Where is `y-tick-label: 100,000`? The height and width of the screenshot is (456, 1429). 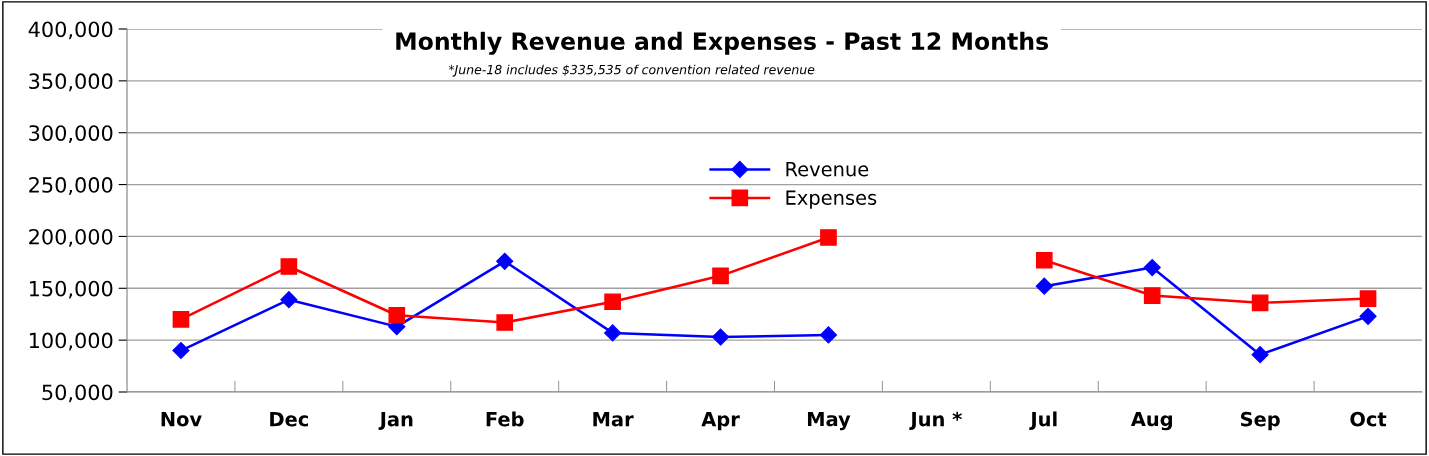
y-tick-label: 100,000 is located at coordinates (71, 341).